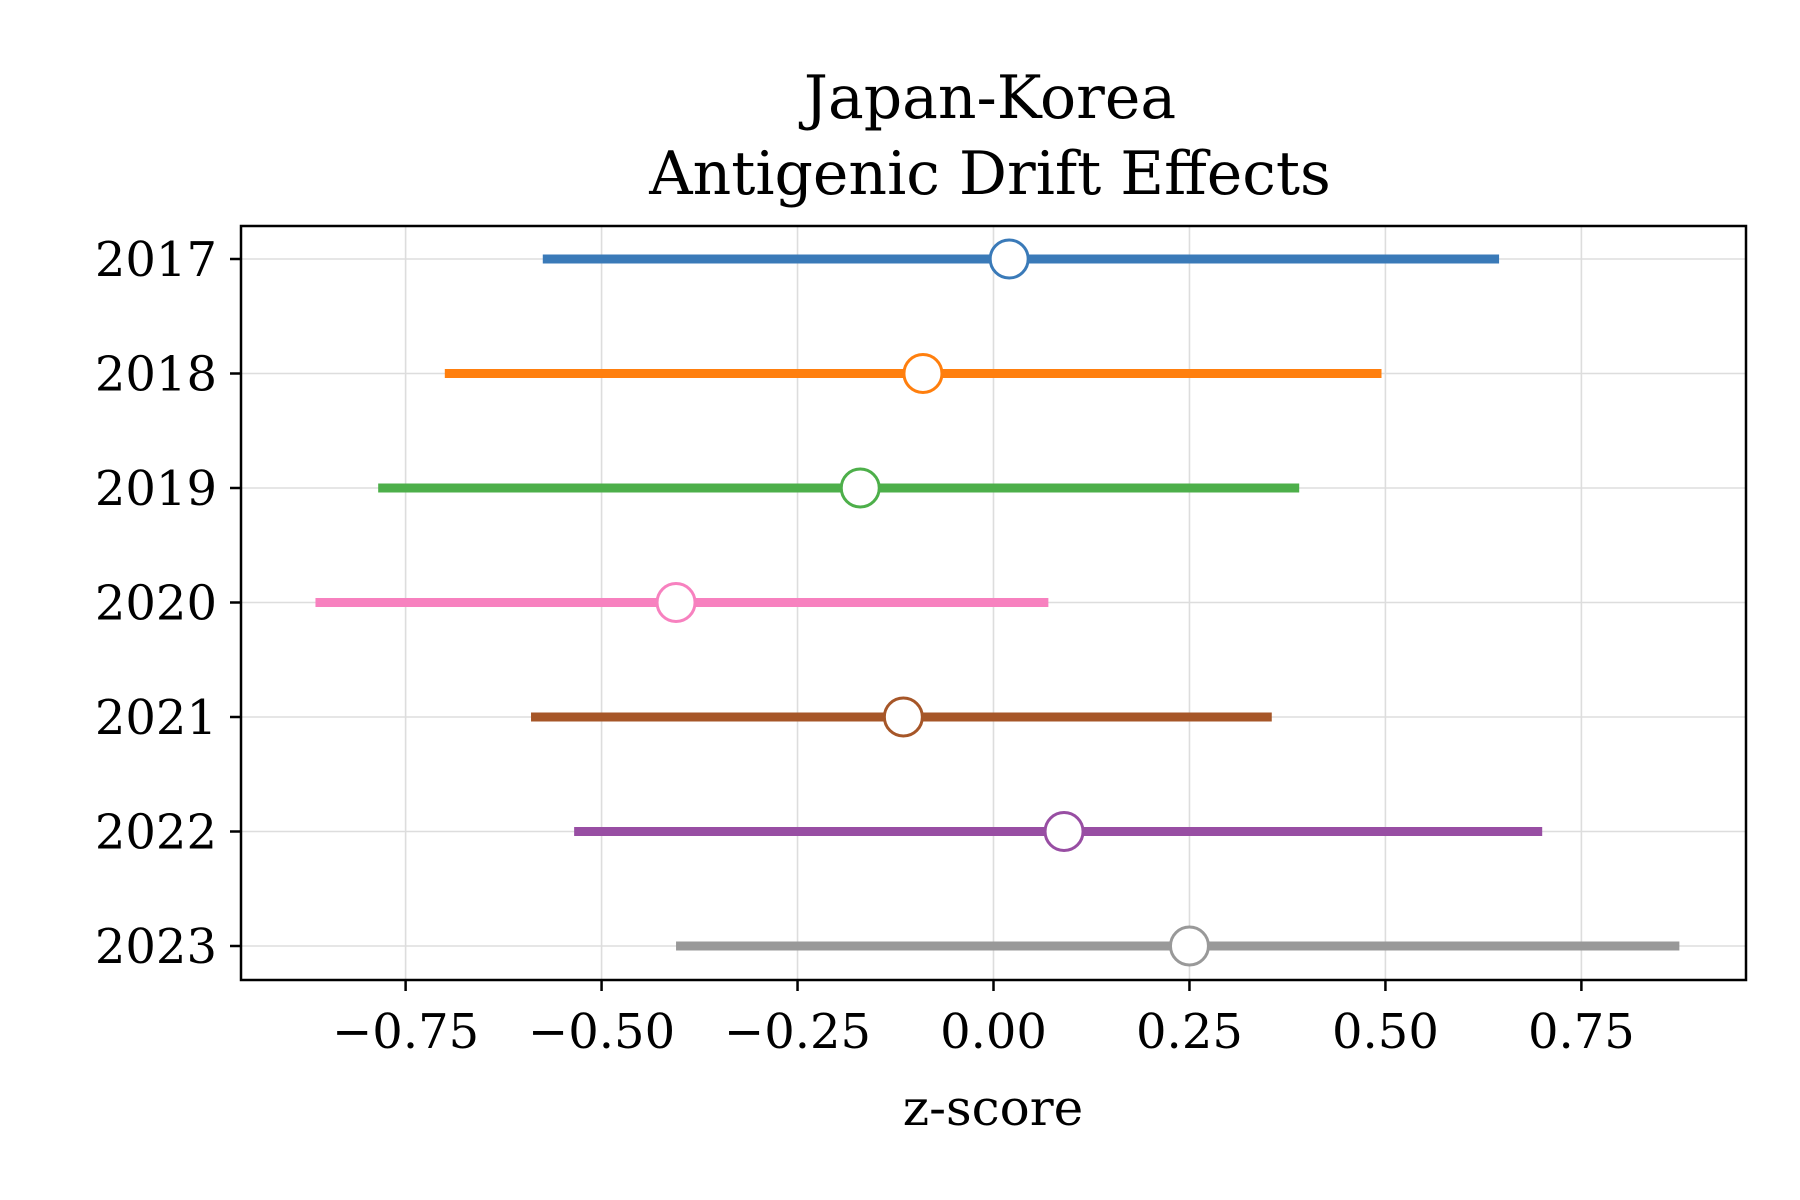  What do you see at coordinates (860, 488) in the screenshot?
I see `estimate-point-2019` at bounding box center [860, 488].